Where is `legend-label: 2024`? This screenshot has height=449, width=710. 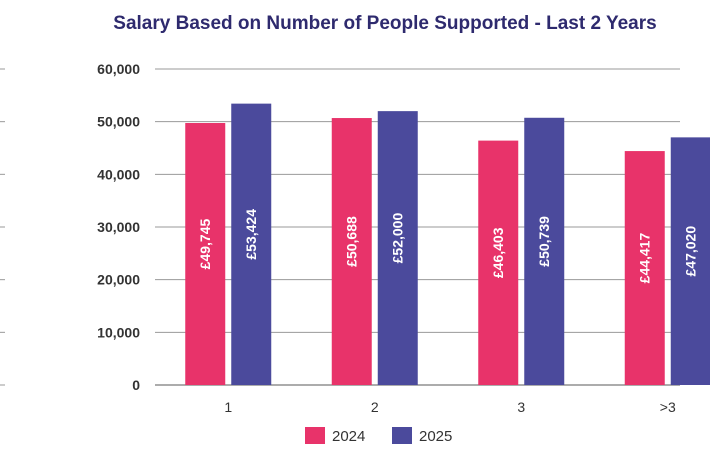 legend-label: 2024 is located at coordinates (348, 436).